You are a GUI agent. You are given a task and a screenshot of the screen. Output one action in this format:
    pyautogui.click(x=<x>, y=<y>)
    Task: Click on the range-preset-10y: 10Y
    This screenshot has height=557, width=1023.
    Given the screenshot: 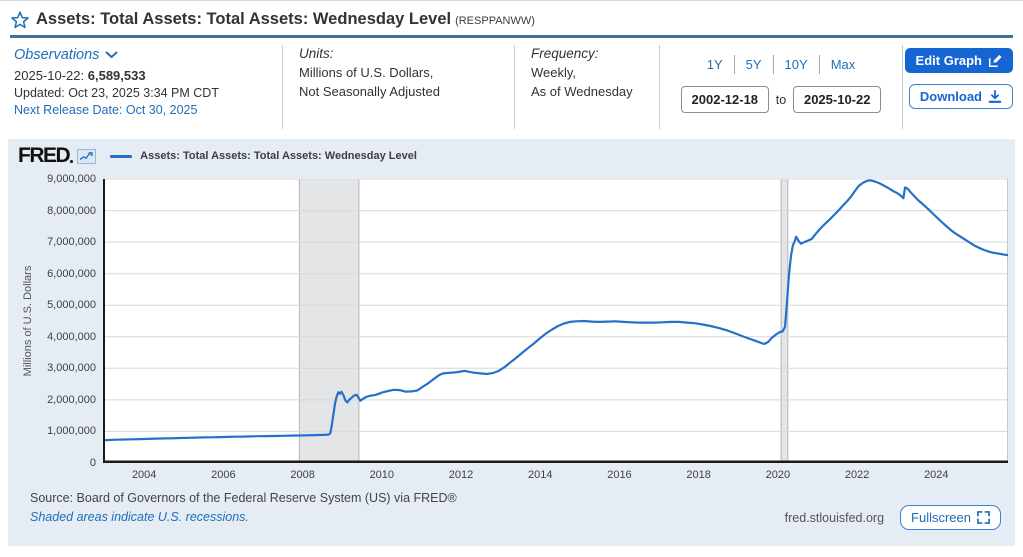 What is the action you would take?
    pyautogui.click(x=796, y=64)
    